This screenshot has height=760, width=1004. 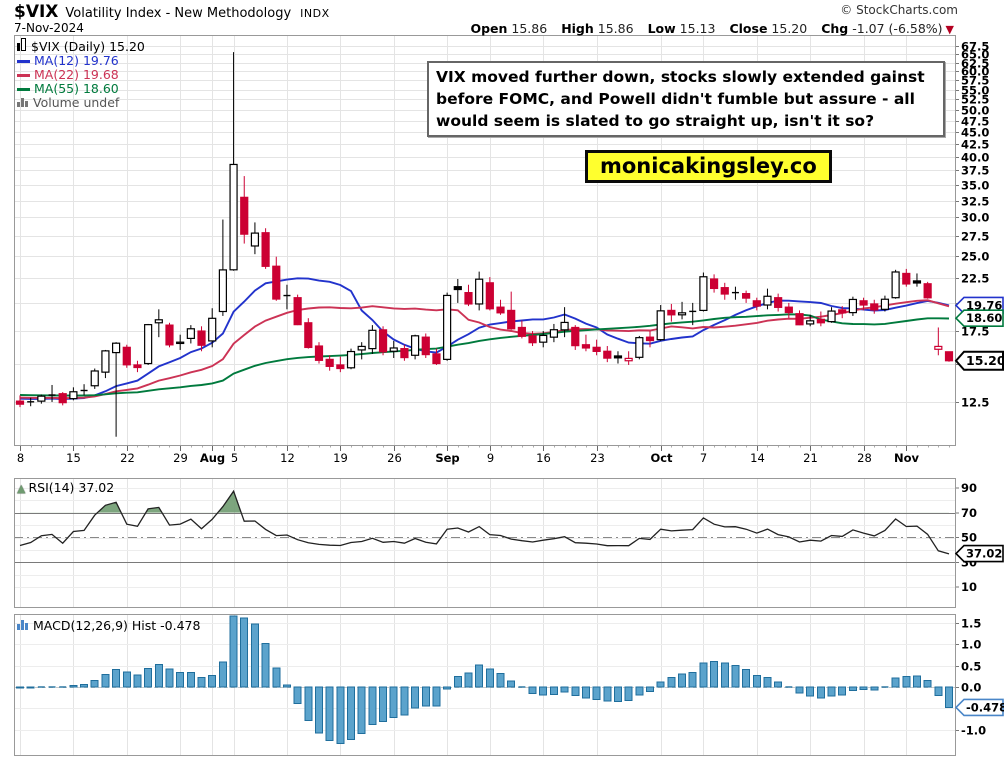 I want to click on svg-text: 27.5, so click(x=975, y=237).